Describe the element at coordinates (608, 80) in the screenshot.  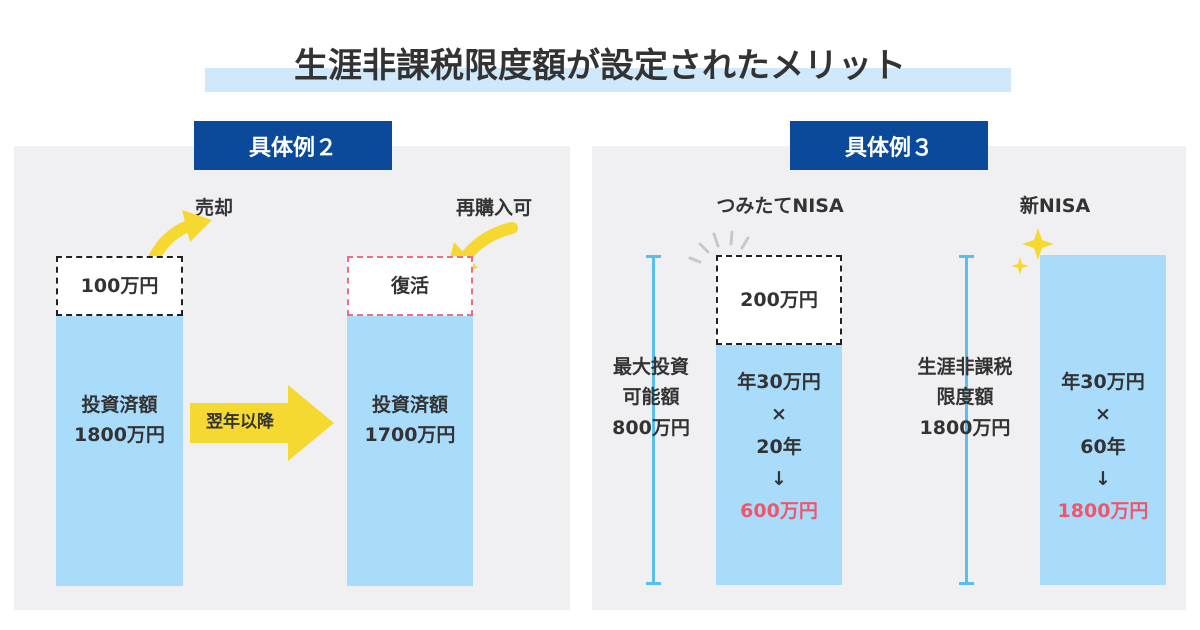
I see `title-highlight` at that location.